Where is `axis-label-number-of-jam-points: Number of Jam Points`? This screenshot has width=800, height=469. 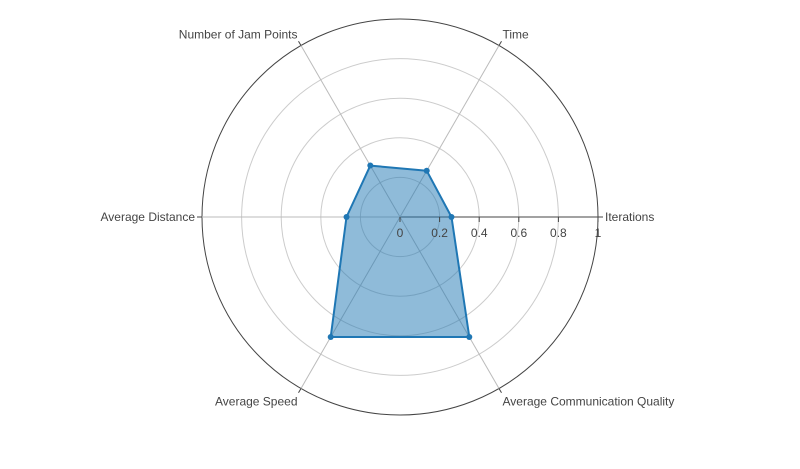 axis-label-number-of-jam-points: Number of Jam Points is located at coordinates (238, 35).